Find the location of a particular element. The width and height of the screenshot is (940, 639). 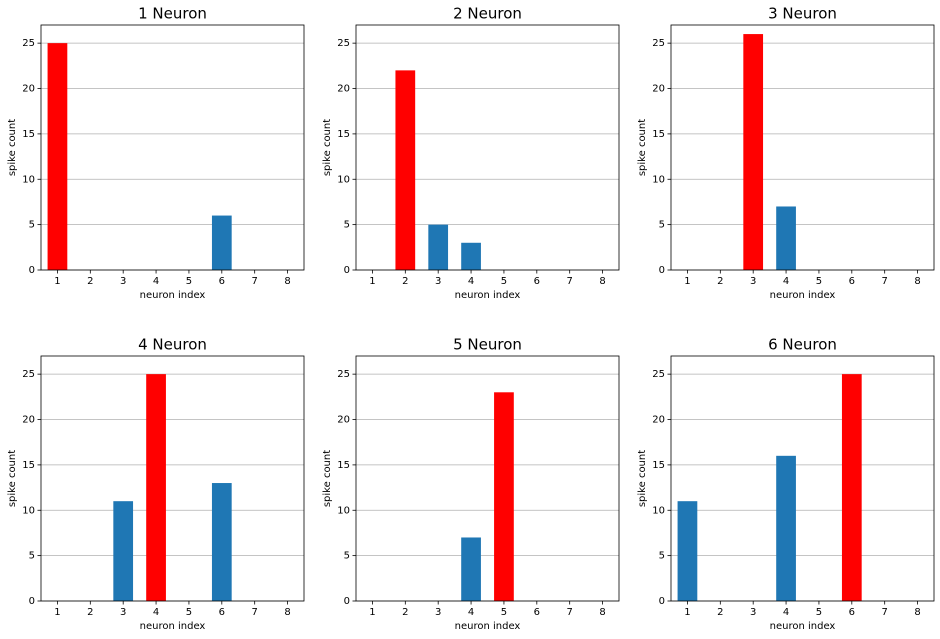

chart-title: 2 Neuron is located at coordinates (487, 14).